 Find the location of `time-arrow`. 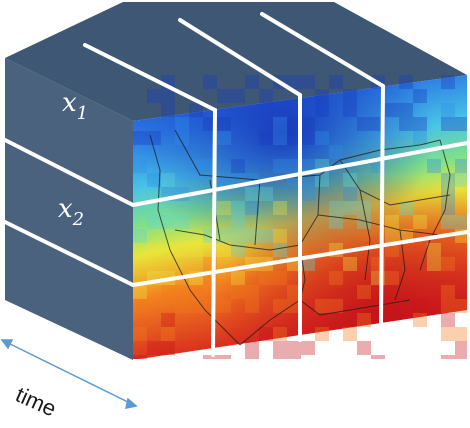

time-arrow is located at coordinates (69, 374).